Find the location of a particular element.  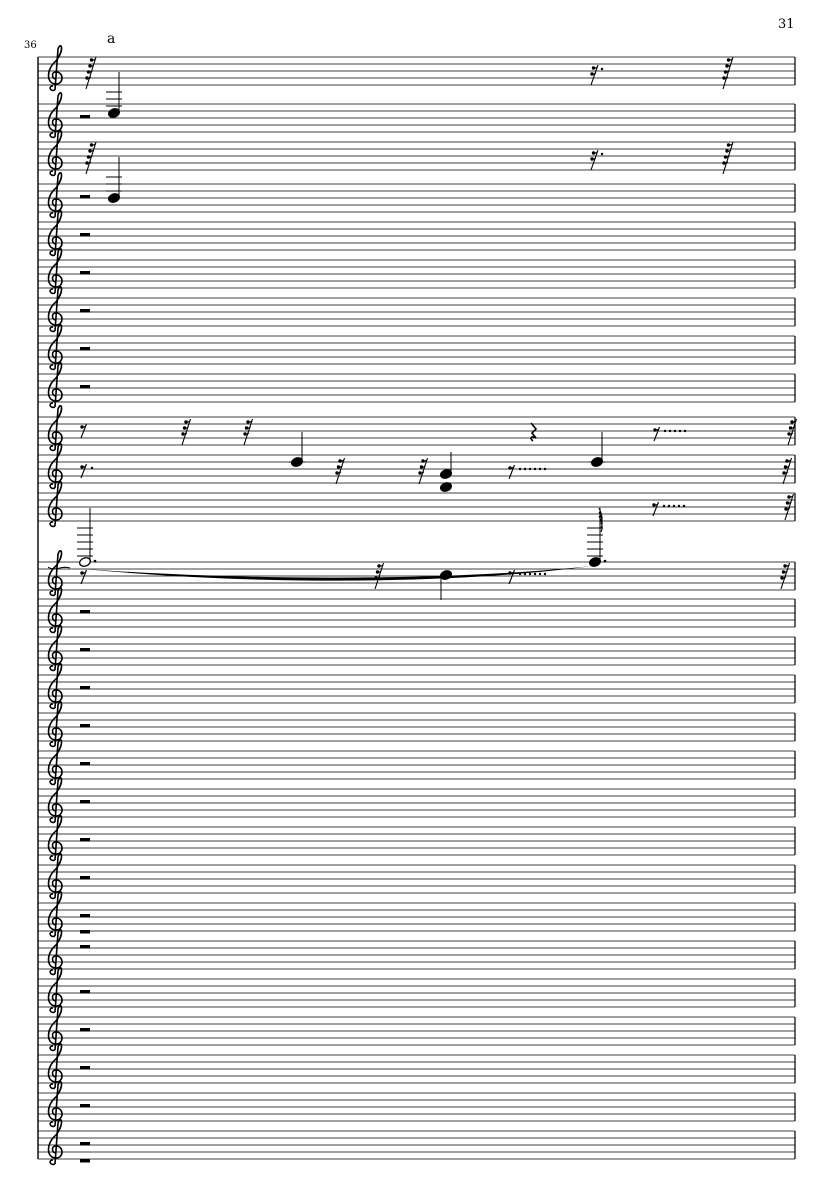

notehead is located at coordinates (446, 487).